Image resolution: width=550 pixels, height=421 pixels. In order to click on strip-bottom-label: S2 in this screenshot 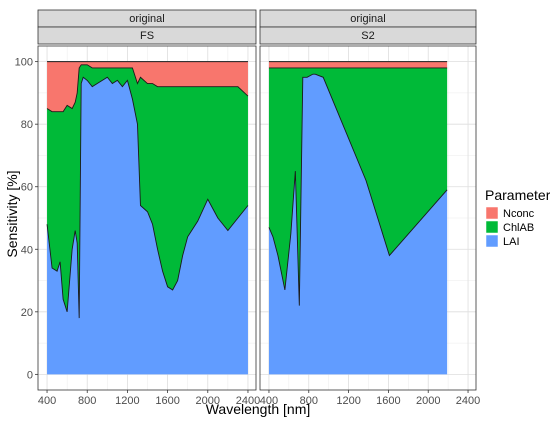, I will do `click(367, 36)`.